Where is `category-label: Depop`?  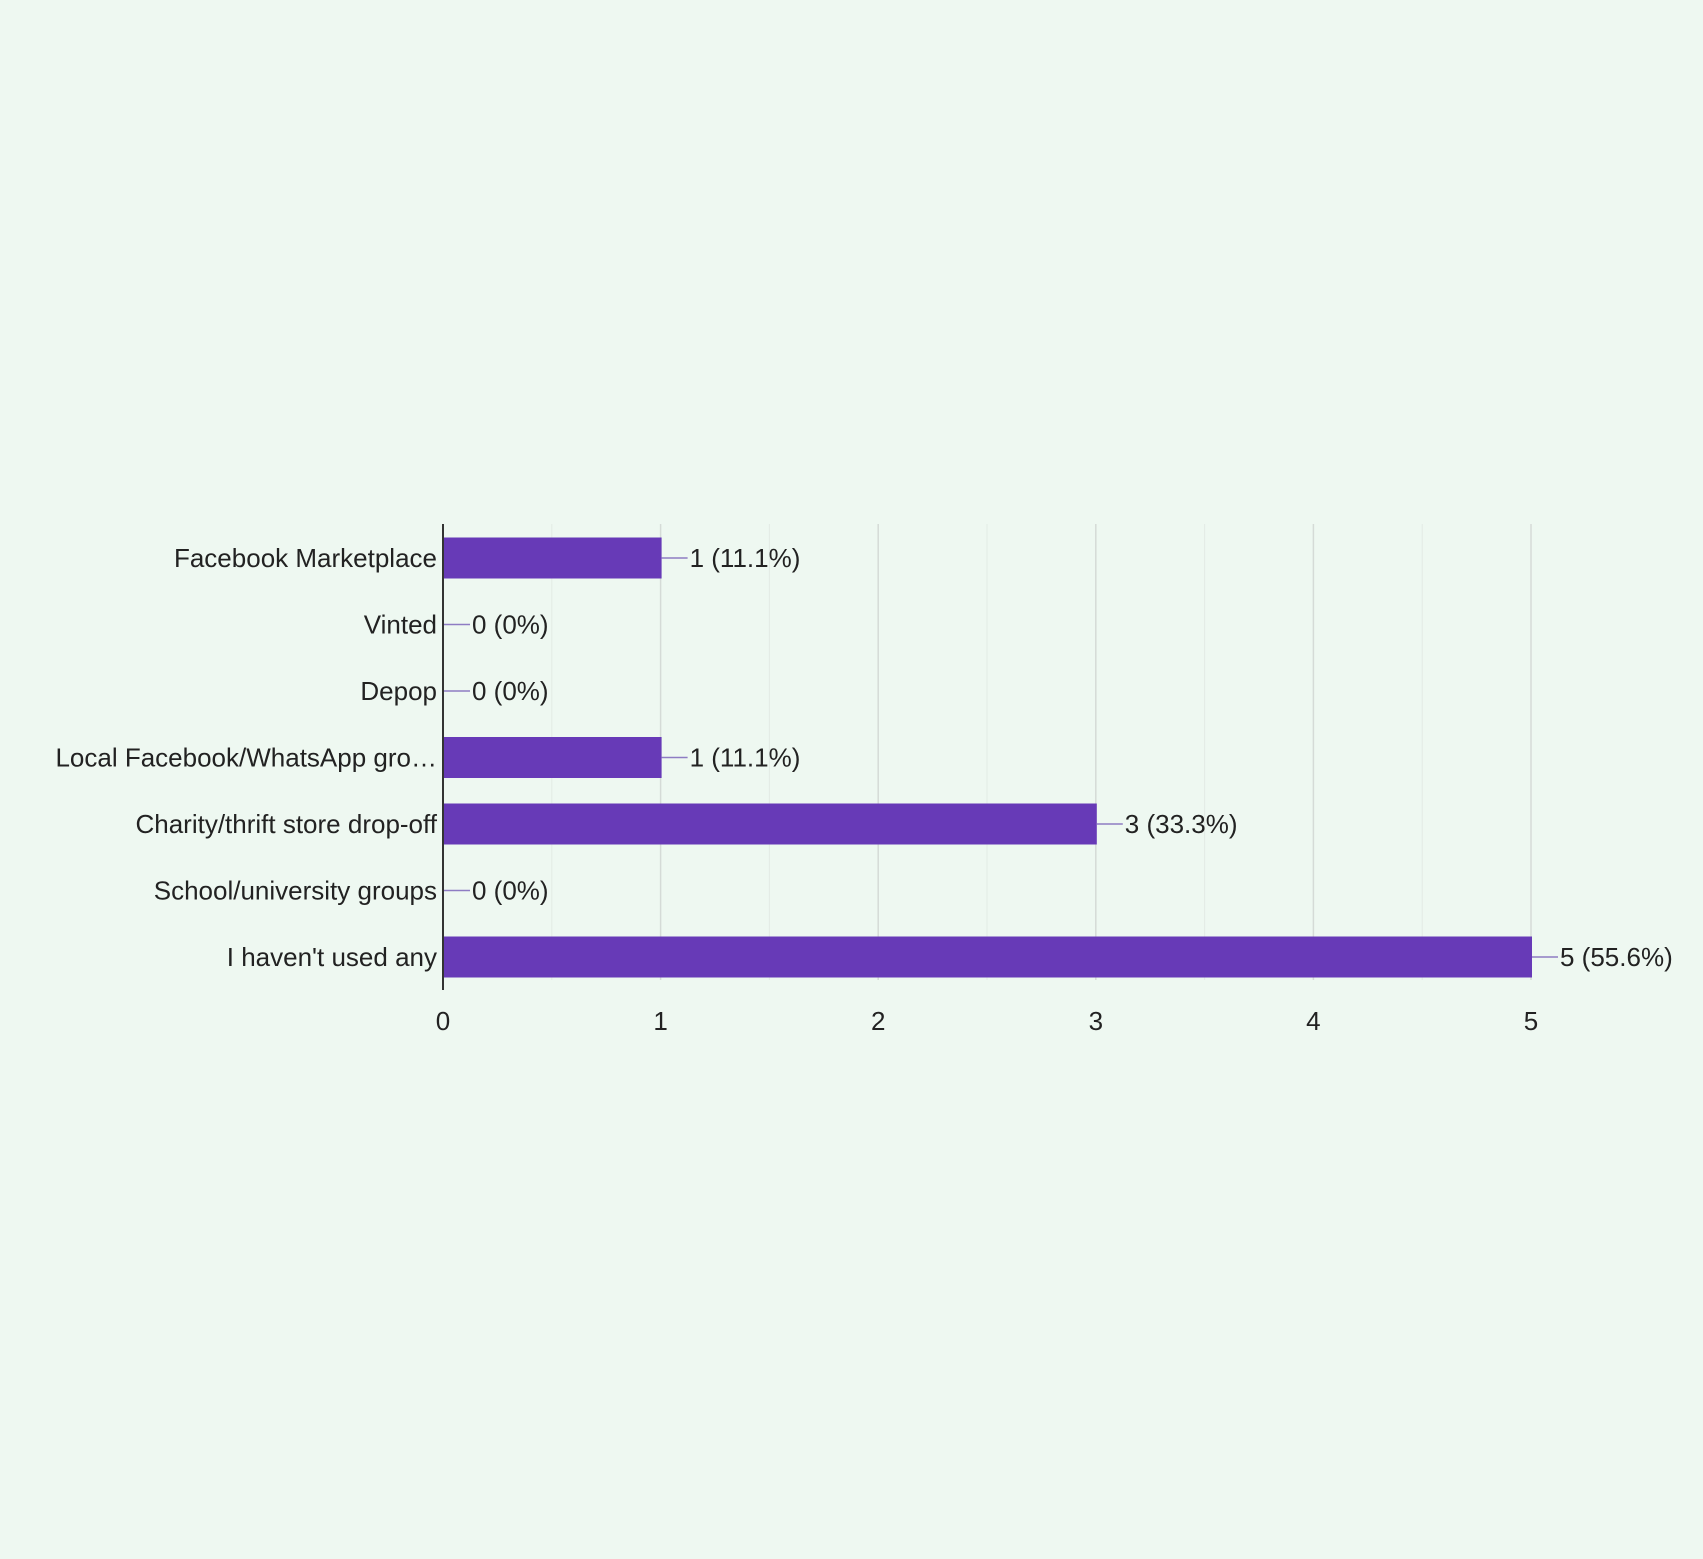 category-label: Depop is located at coordinates (398, 691).